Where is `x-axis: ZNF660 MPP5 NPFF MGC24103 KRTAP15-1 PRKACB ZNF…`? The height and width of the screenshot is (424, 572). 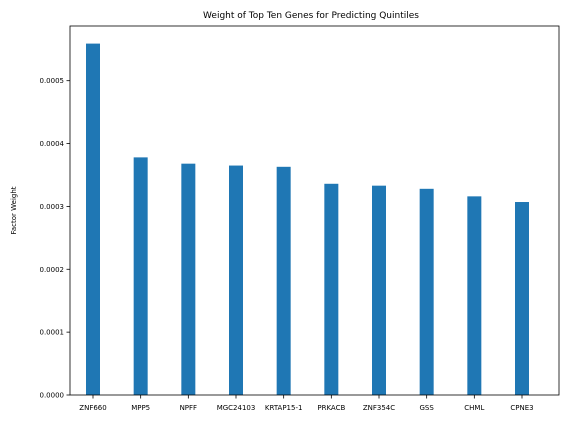
x-axis: ZNF660 MPP5 NPFF MGC24103 KRTAP15-1 PRKACB ZNF… is located at coordinates (306, 403).